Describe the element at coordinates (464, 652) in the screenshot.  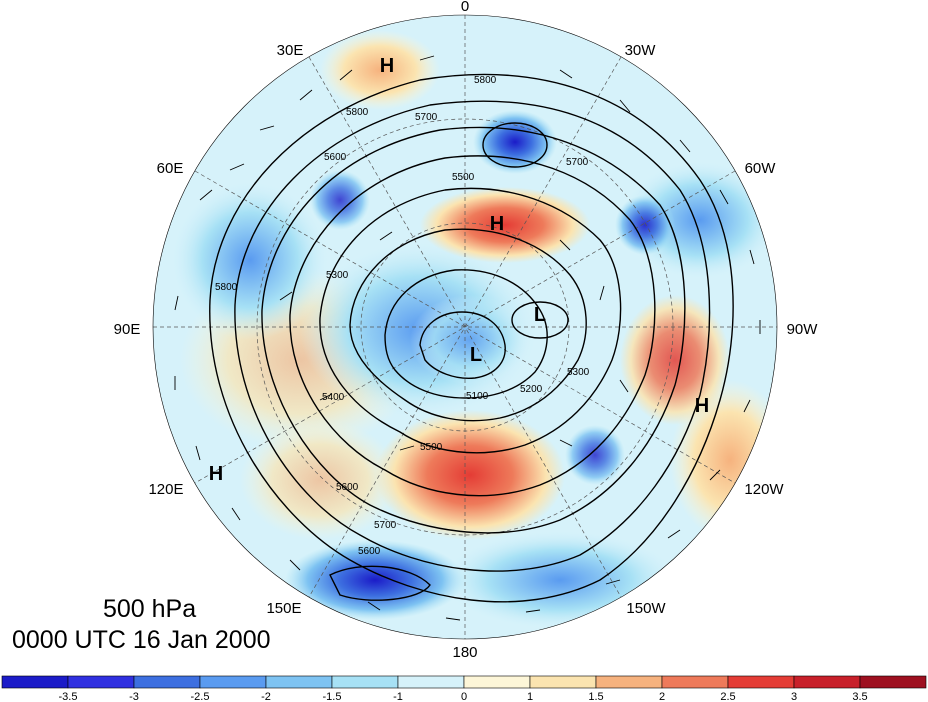
I see `lon-label-180: 180` at that location.